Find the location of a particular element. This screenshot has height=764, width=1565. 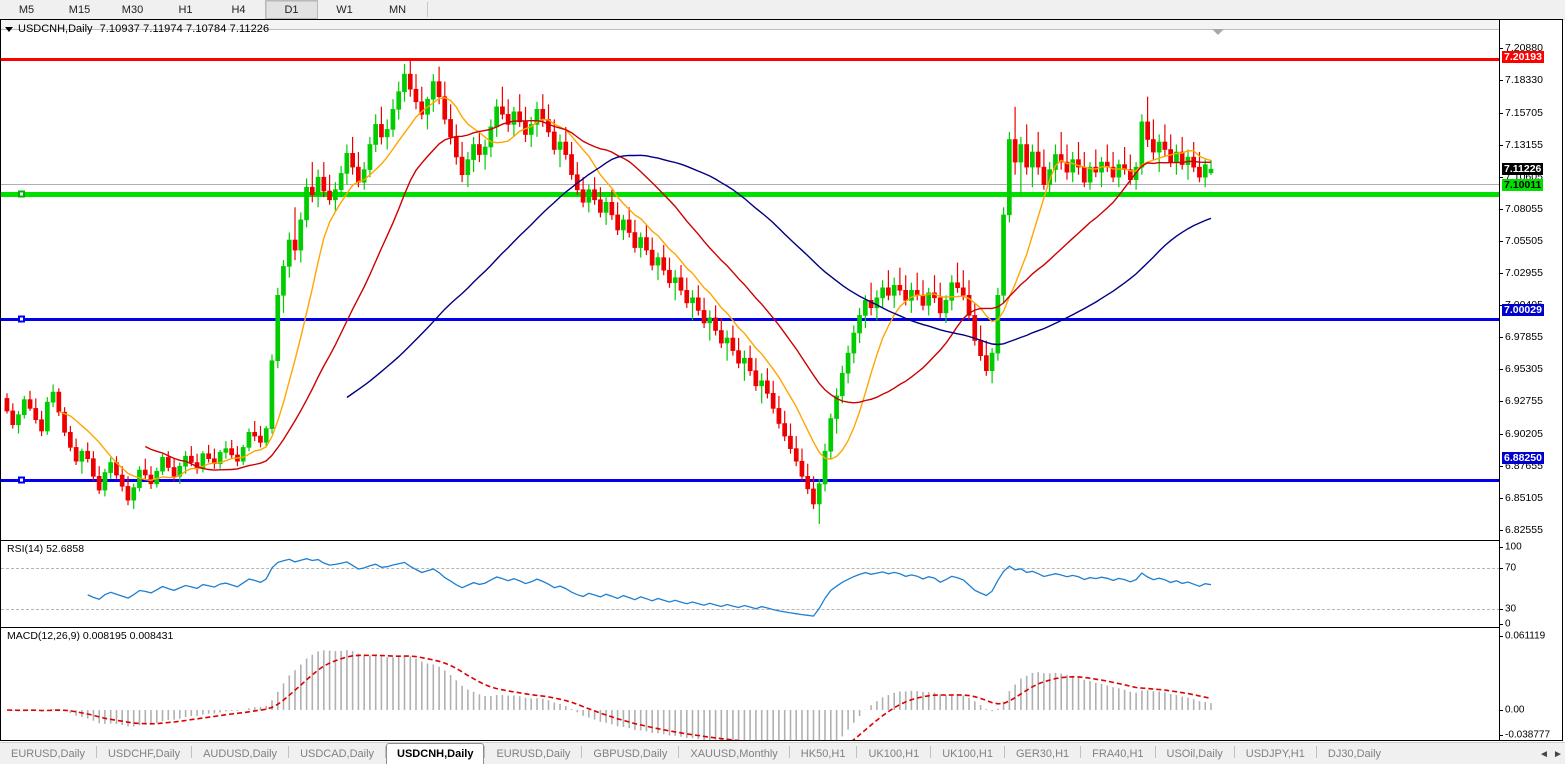

chart-tab-usoil-daily: USOil,Daily is located at coordinates (1194, 754).